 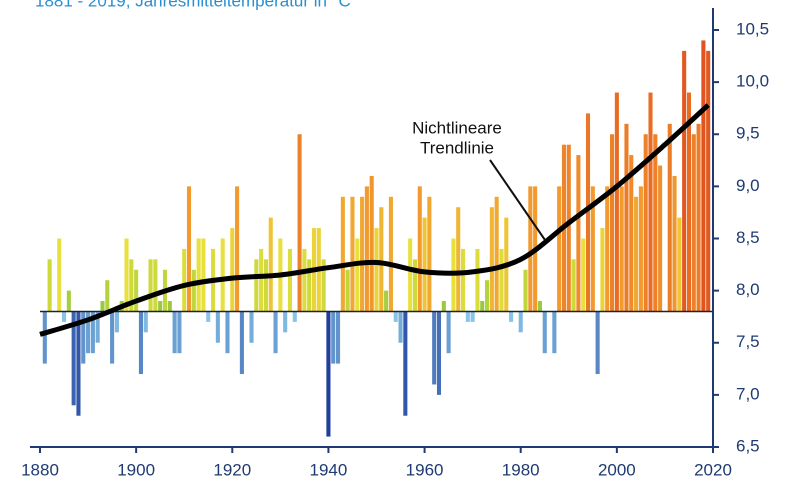 What do you see at coordinates (752, 81) in the screenshot?
I see `y-tick-label: 10,0` at bounding box center [752, 81].